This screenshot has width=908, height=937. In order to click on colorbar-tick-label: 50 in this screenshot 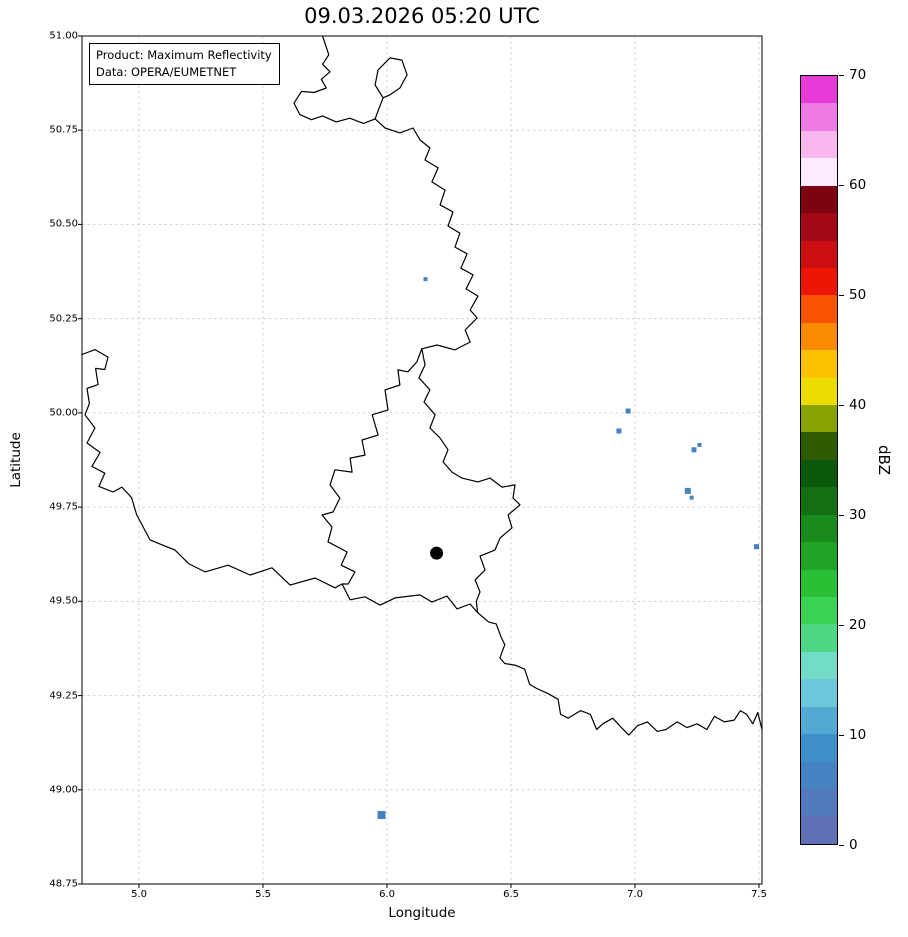, I will do `click(858, 295)`.